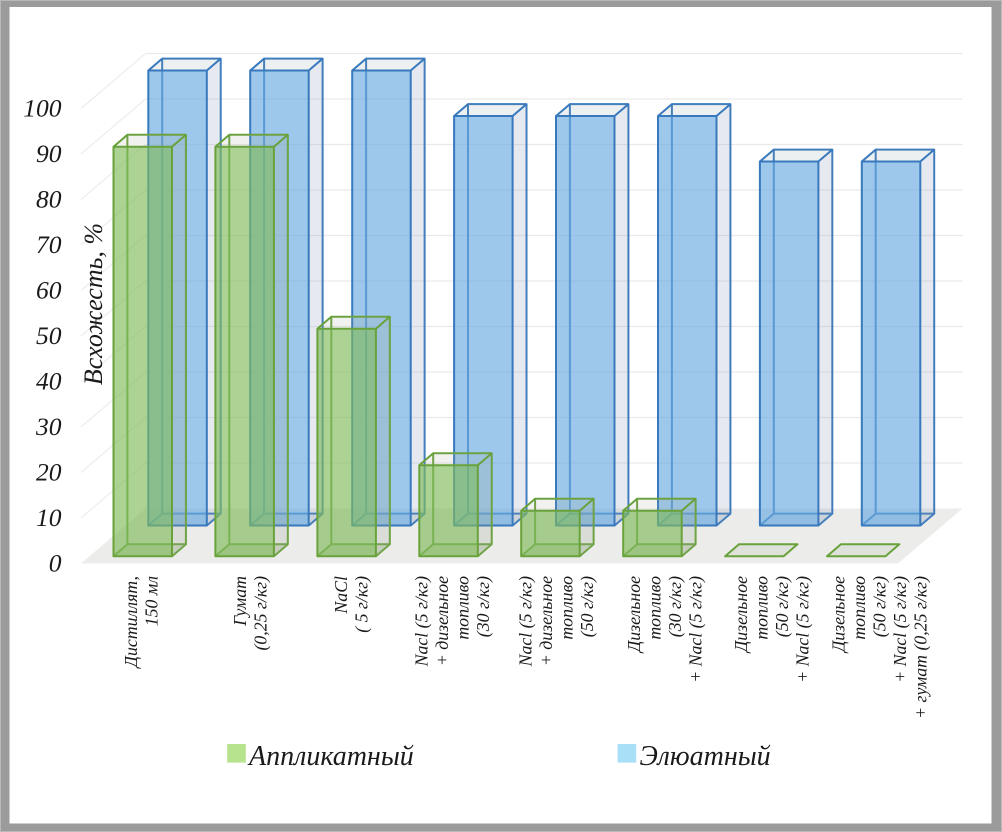  What do you see at coordinates (330, 756) in the screenshot?
I see `svg-text: Аппликатный` at bounding box center [330, 756].